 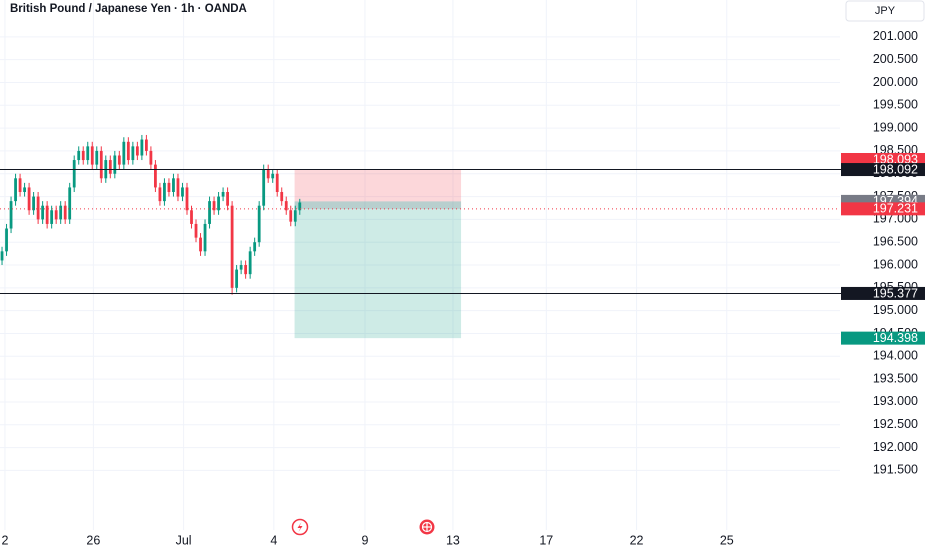 What do you see at coordinates (895, 127) in the screenshot?
I see `y-tick-label: 199.000` at bounding box center [895, 127].